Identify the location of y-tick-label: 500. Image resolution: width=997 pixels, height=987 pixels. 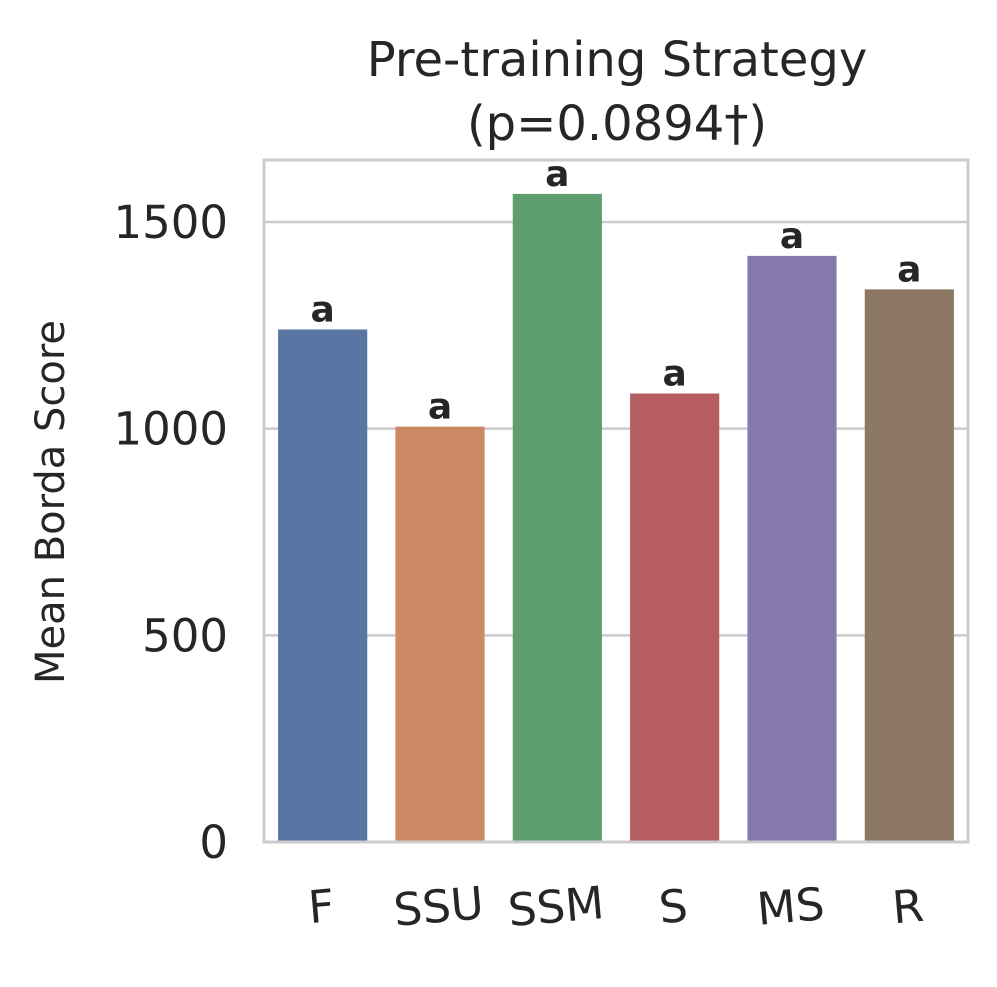
(185, 635).